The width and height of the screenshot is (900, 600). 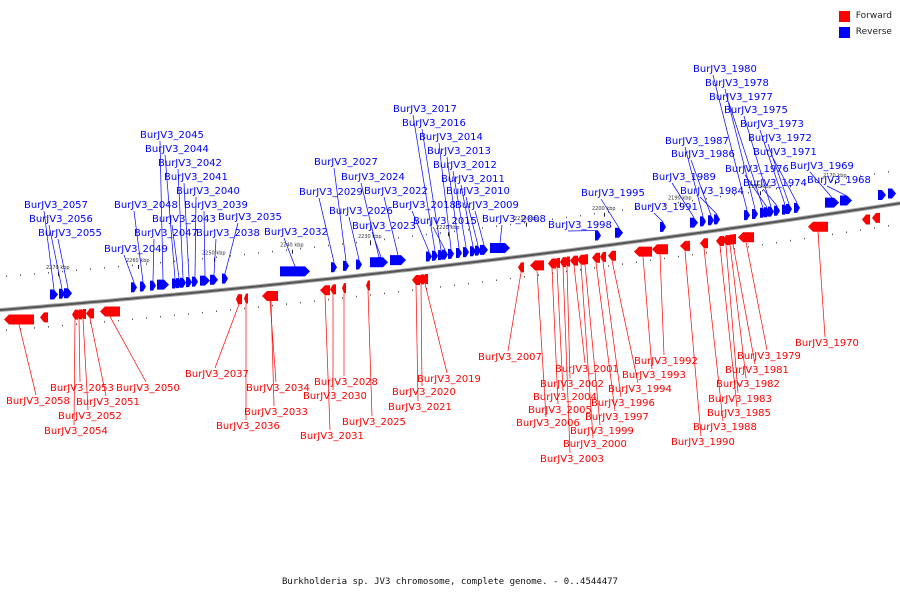 I want to click on reverse-gene-label: BurJV3_2008, so click(x=514, y=219).